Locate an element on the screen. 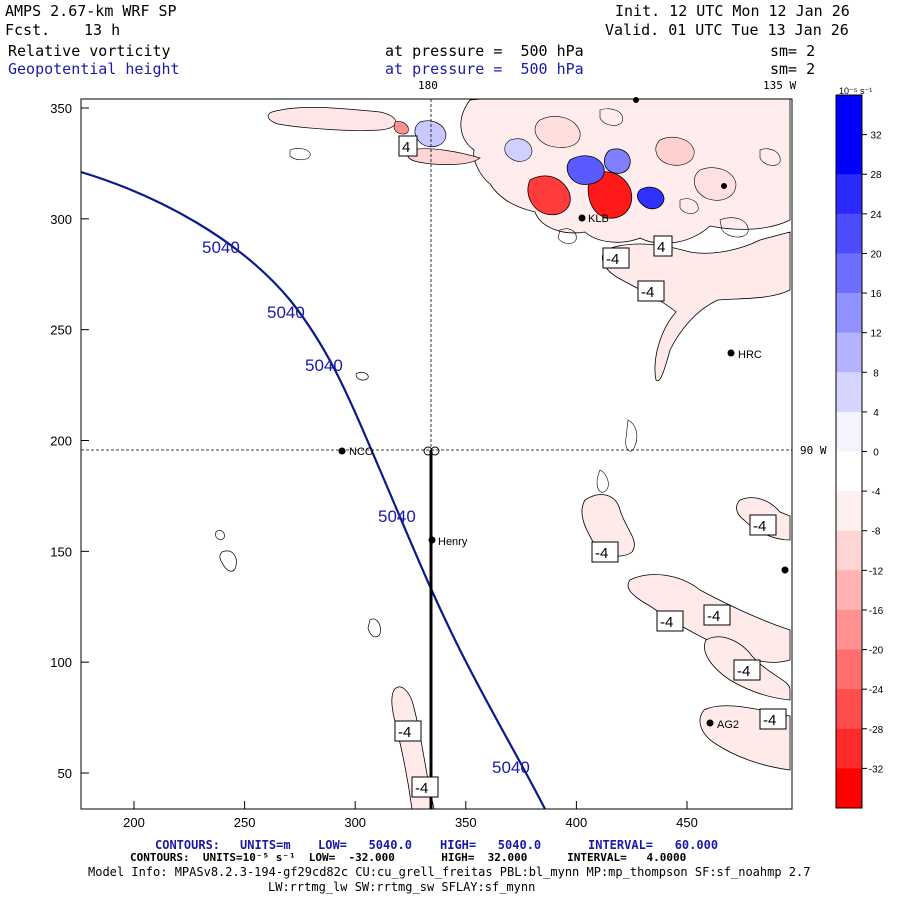 This screenshot has width=900, height=900. colorbar-tick-label: 0 is located at coordinates (876, 453).